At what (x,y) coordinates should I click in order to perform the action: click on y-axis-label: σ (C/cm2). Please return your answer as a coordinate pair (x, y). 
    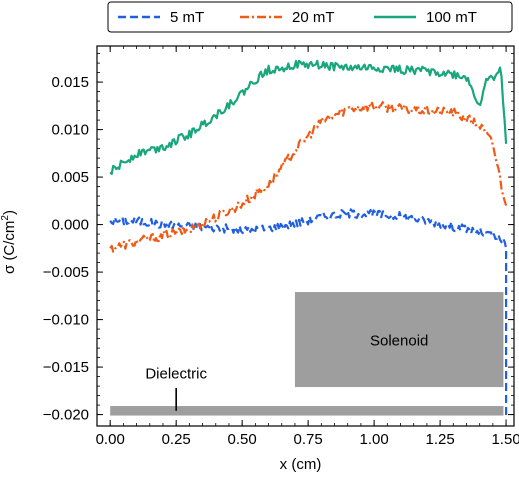
    Looking at the image, I should click on (9, 242).